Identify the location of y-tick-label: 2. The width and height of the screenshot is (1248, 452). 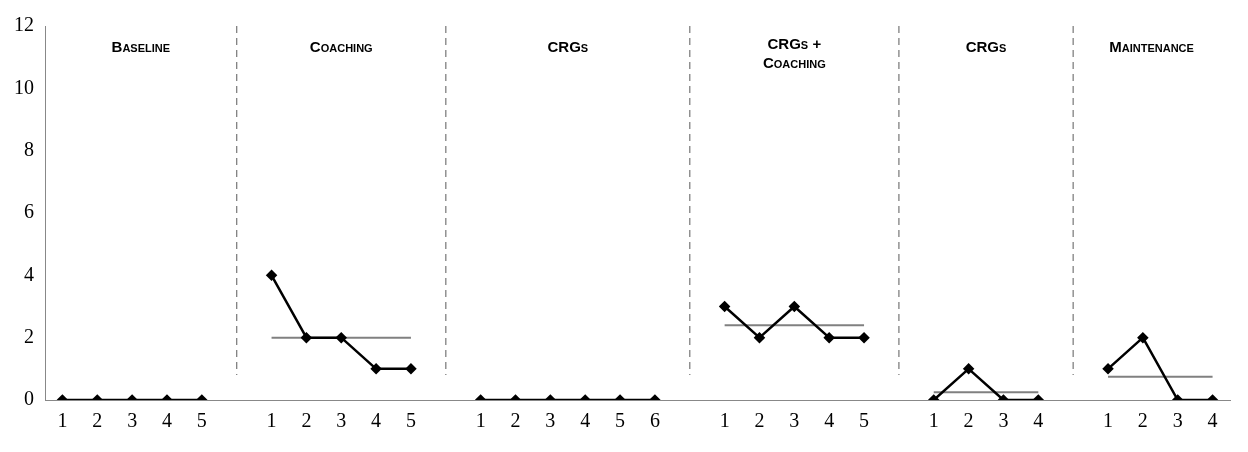
(29, 335).